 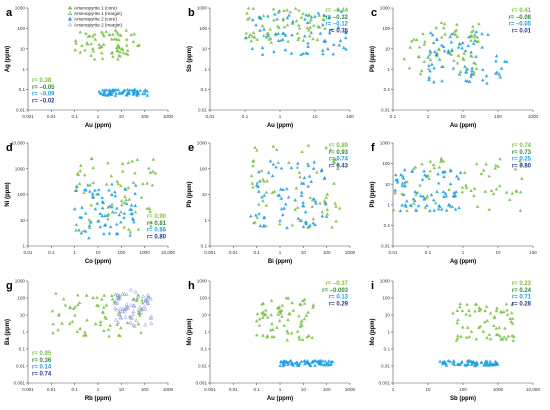 I want to click on x-tick-label-g: 1000, so click(x=168, y=389).